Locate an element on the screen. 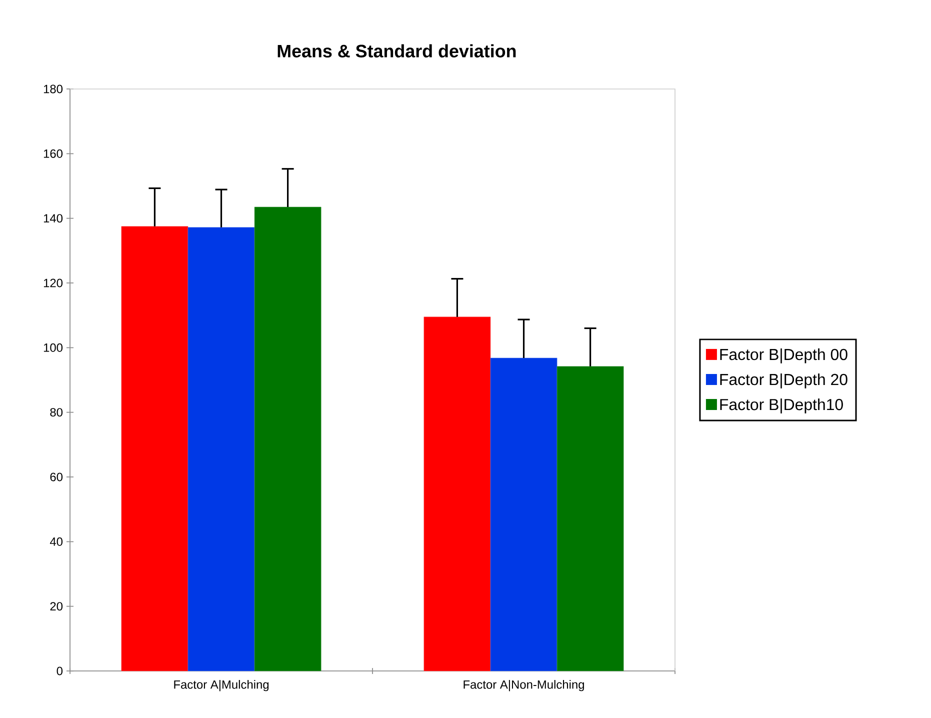 This screenshot has width=931, height=718. y-tick-label: 100 is located at coordinates (53, 347).